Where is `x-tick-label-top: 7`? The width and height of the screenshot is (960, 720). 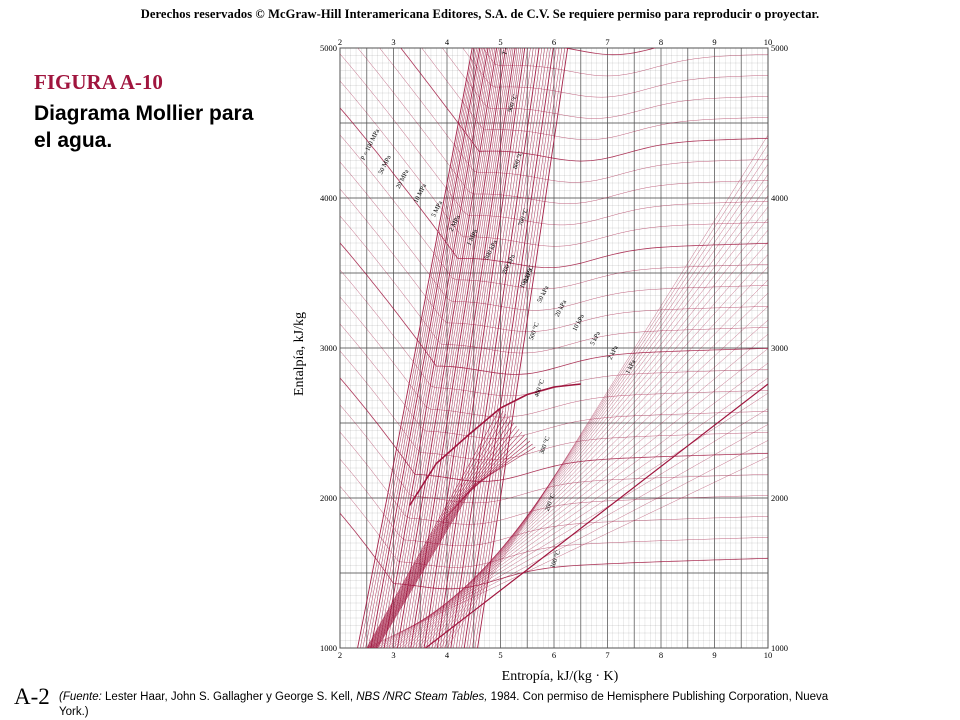 x-tick-label-top: 7 is located at coordinates (607, 42).